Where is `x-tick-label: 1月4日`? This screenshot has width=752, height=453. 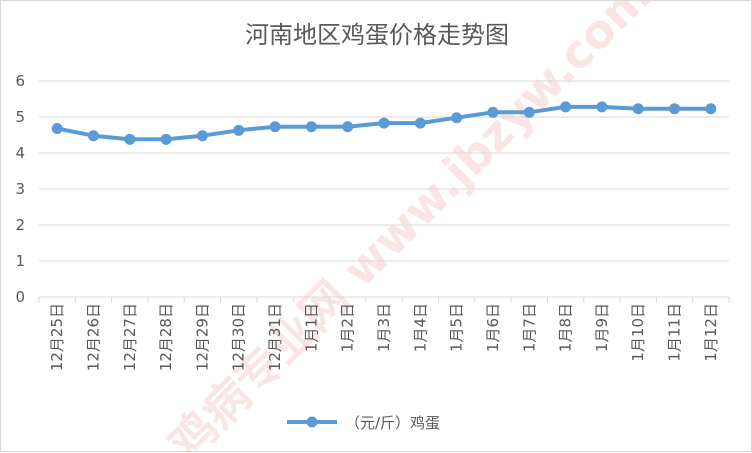 x-tick-label: 1月4日 is located at coordinates (420, 327).